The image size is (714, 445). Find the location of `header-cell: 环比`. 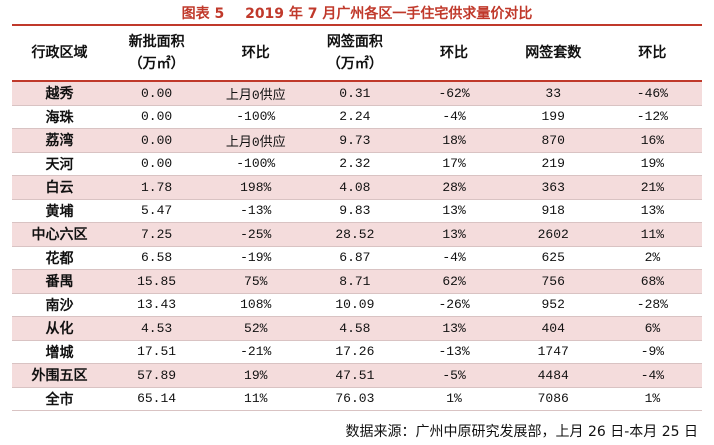

header-cell: 环比 is located at coordinates (652, 53).